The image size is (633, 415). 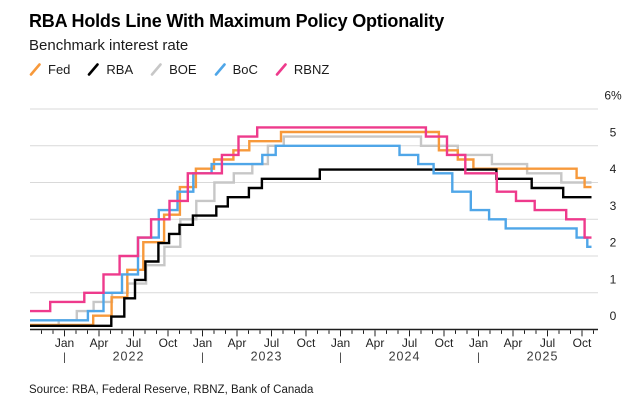 I want to click on y-tick-label: 3, so click(x=613, y=206).